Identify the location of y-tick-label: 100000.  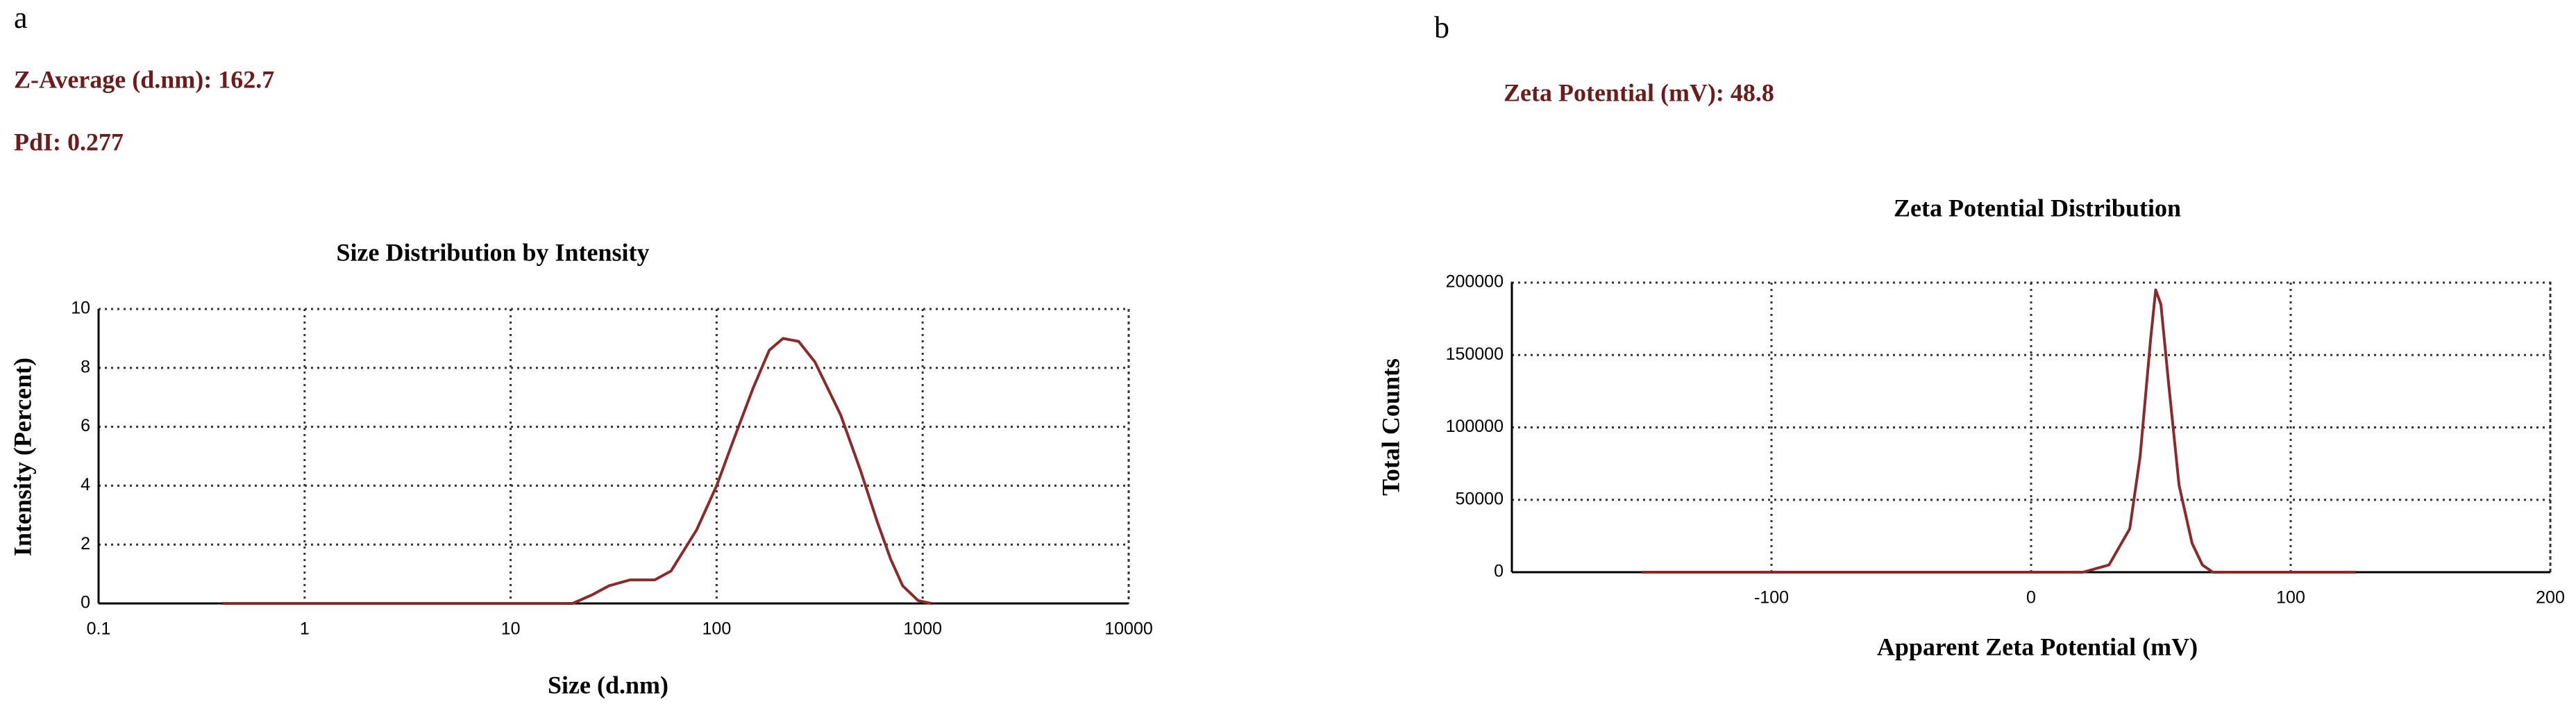
(1475, 426).